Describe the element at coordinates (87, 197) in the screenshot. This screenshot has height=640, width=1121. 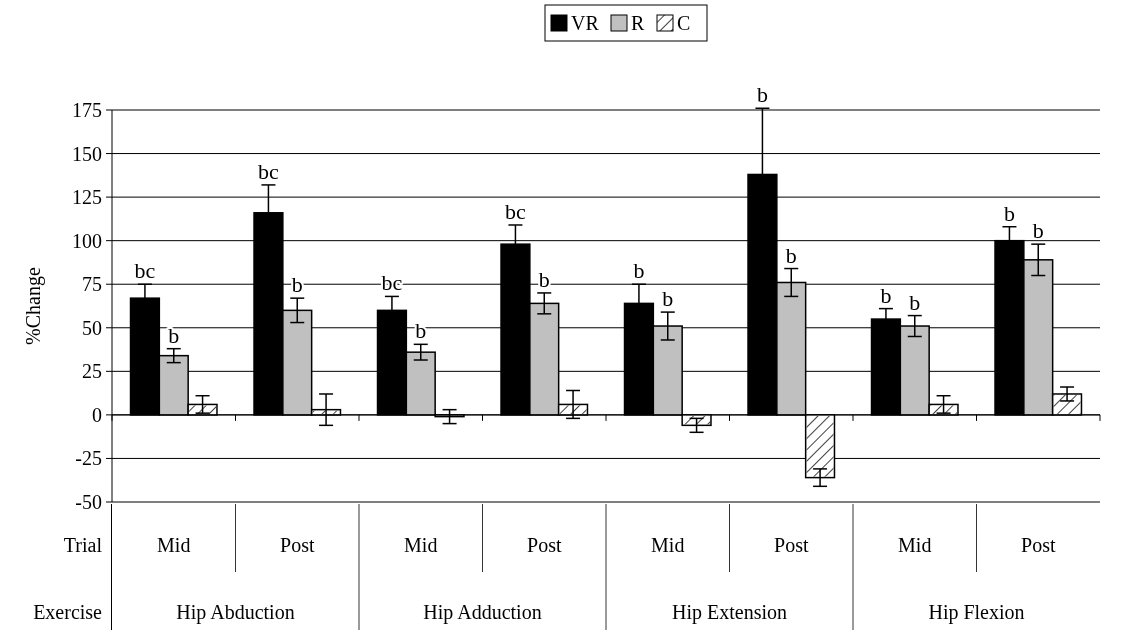
I see `y-tick-label: 125` at that location.